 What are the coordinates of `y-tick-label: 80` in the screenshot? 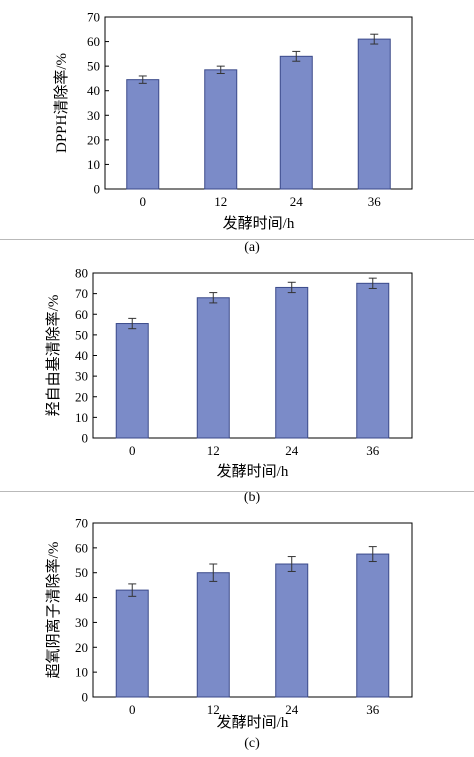 It's located at (81, 273).